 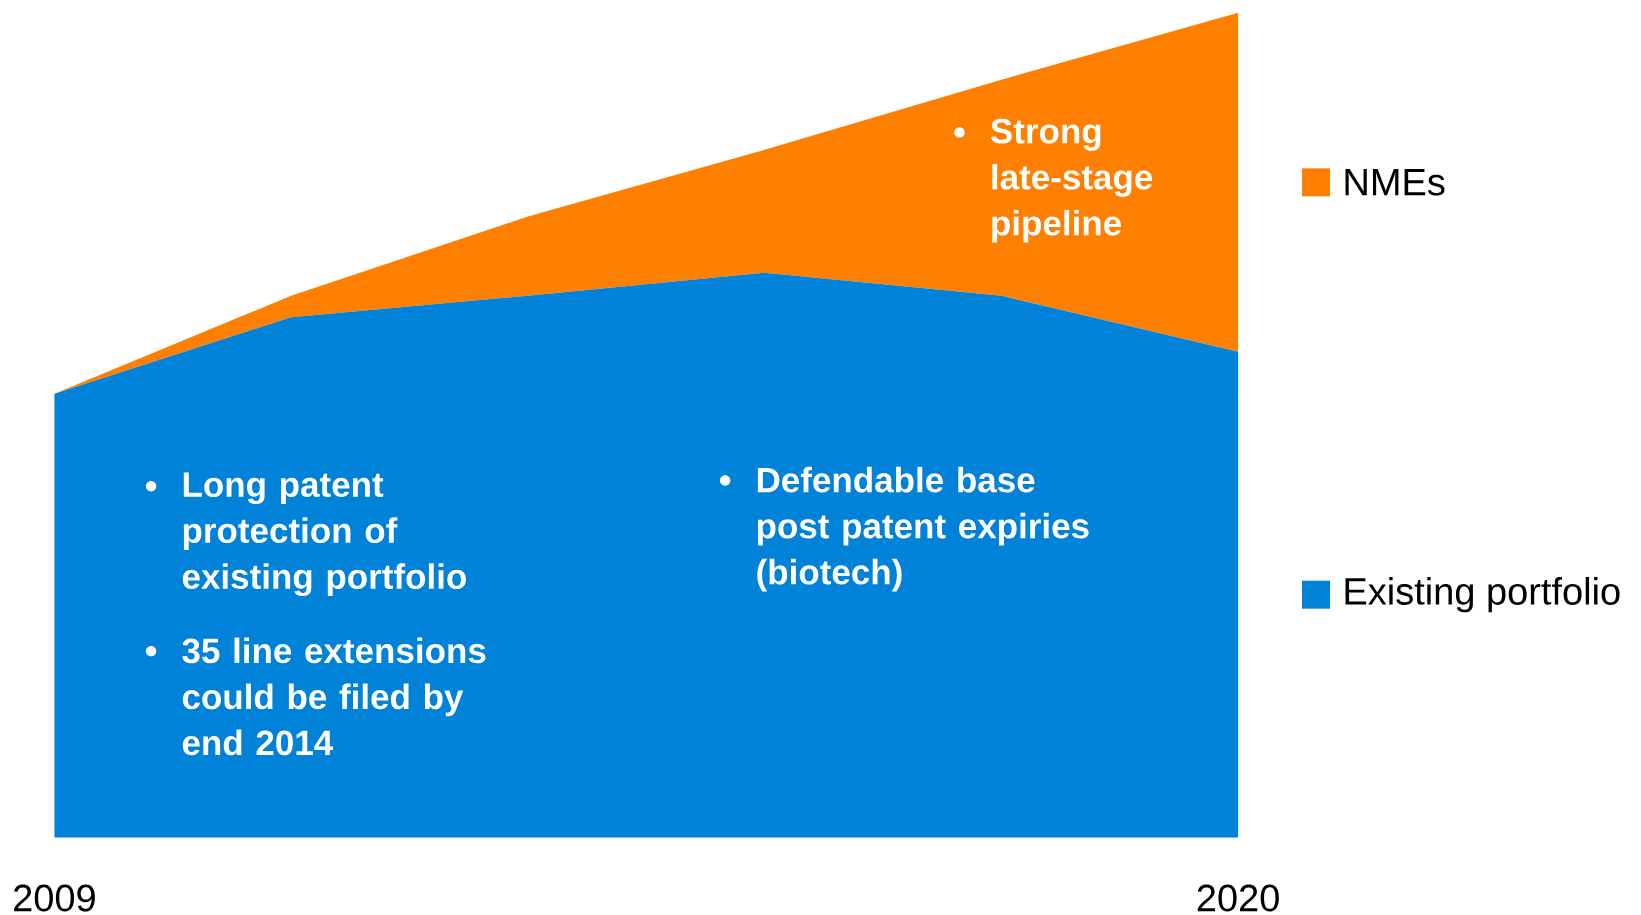 What do you see at coordinates (54, 898) in the screenshot?
I see `x-tick-label: 2009` at bounding box center [54, 898].